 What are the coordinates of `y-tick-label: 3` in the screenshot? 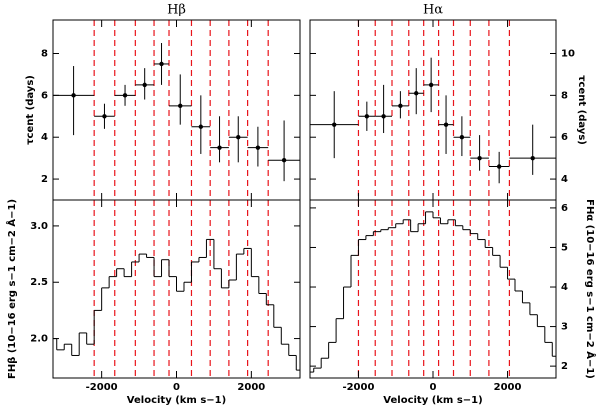 It's located at (564, 327).